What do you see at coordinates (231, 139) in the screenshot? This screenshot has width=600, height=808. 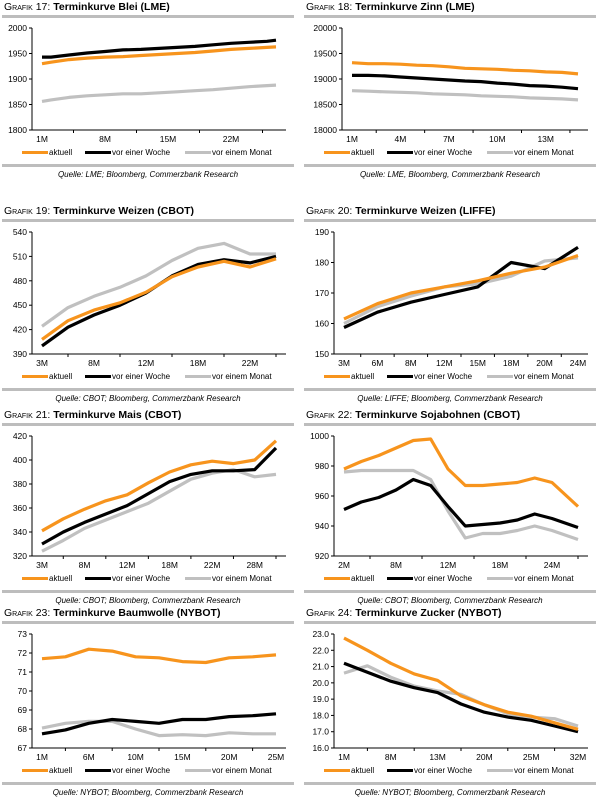 I see `x-tick-label: 22M` at bounding box center [231, 139].